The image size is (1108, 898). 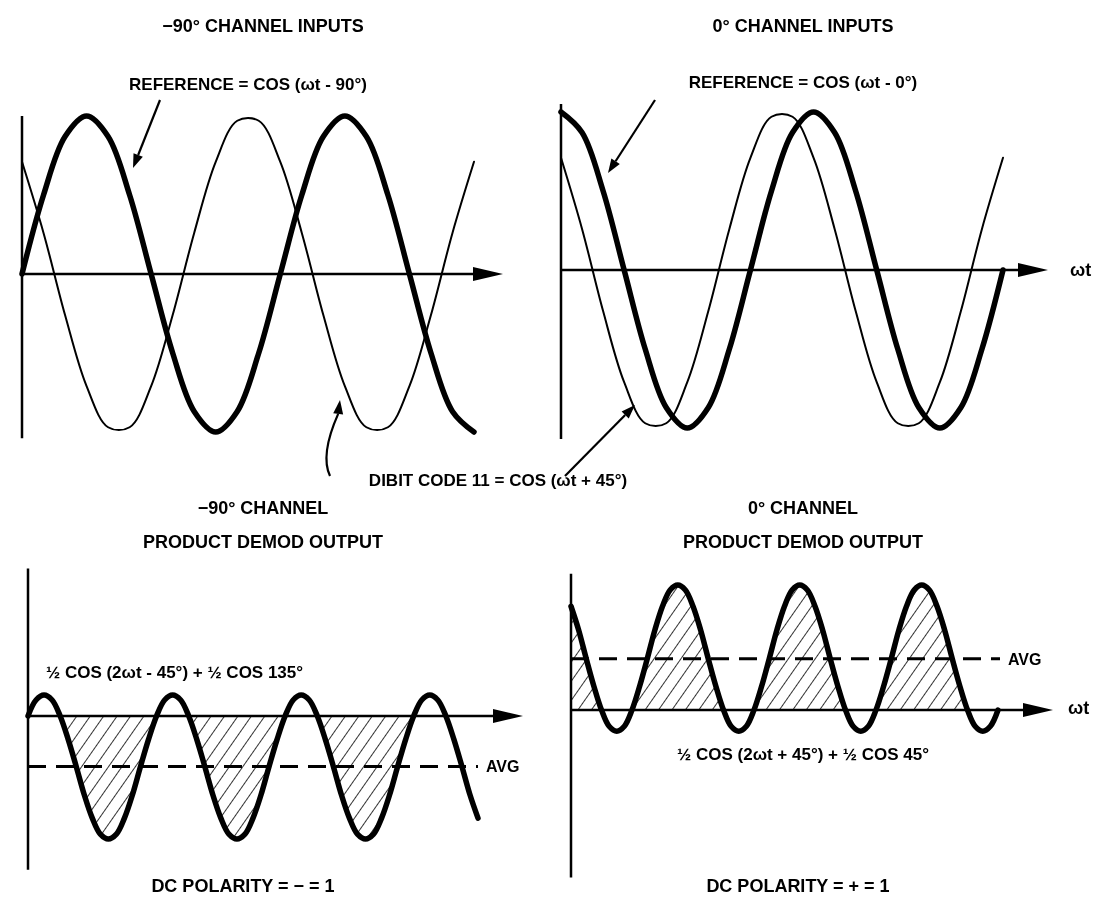 What do you see at coordinates (498, 480) in the screenshot?
I see `text: DIBIT CODE 11 = COS (ωt + 45°)` at bounding box center [498, 480].